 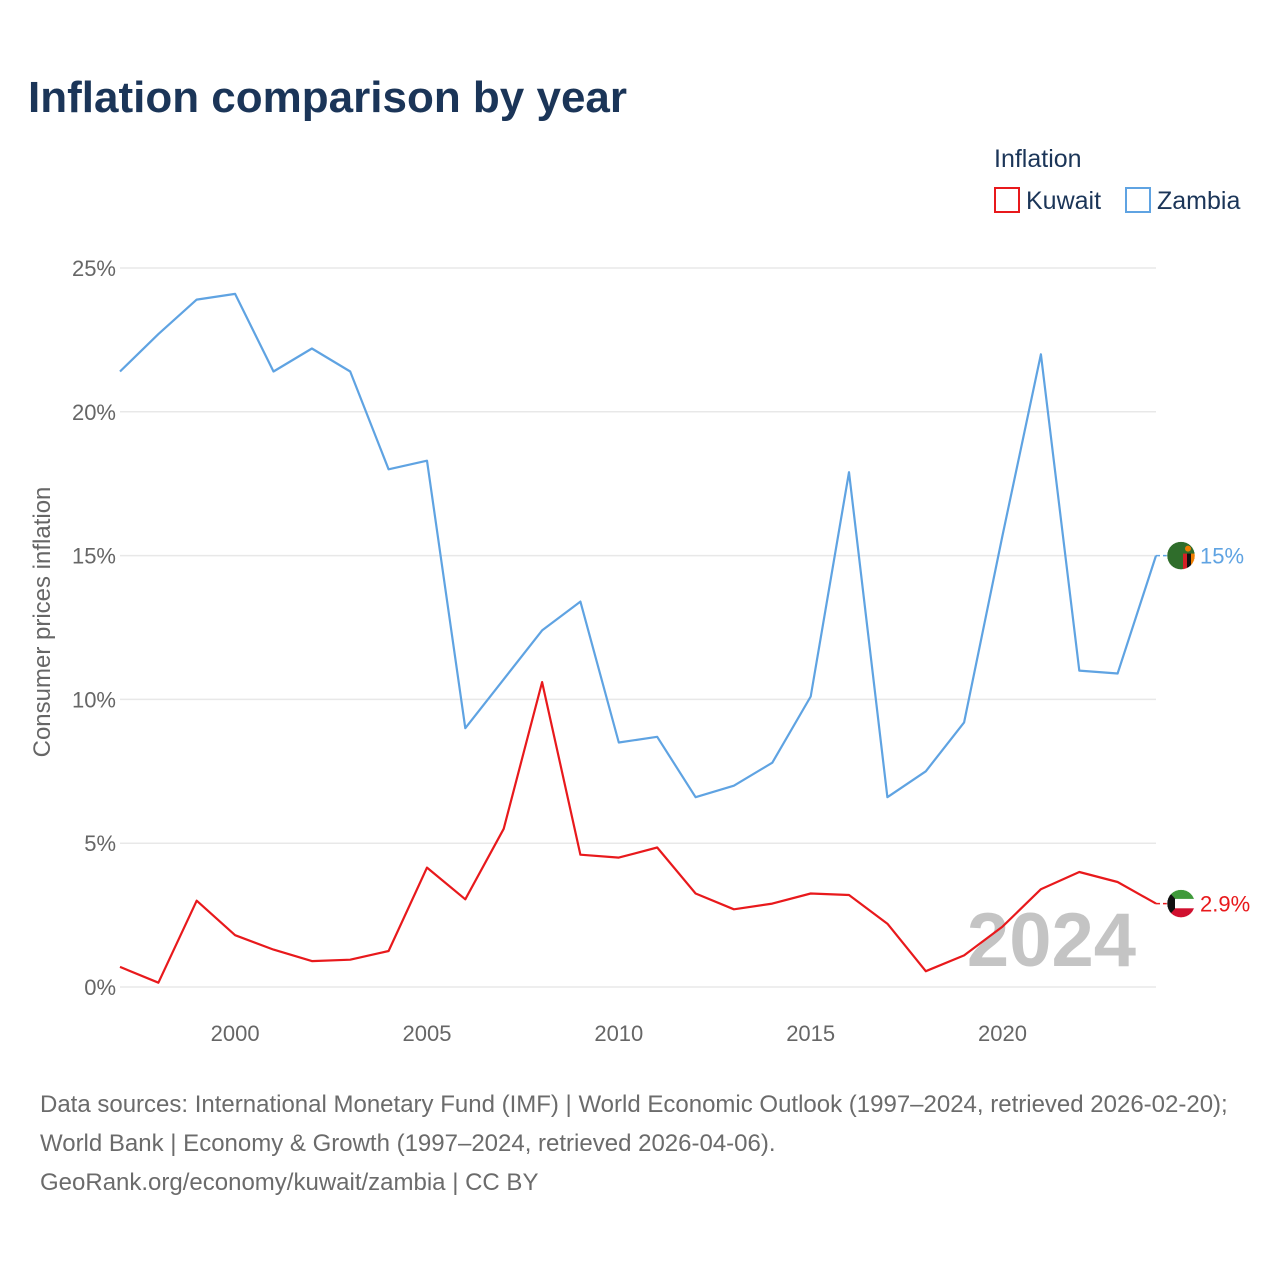 What do you see at coordinates (1138, 200) in the screenshot?
I see `legend-swatch-zambia` at bounding box center [1138, 200].